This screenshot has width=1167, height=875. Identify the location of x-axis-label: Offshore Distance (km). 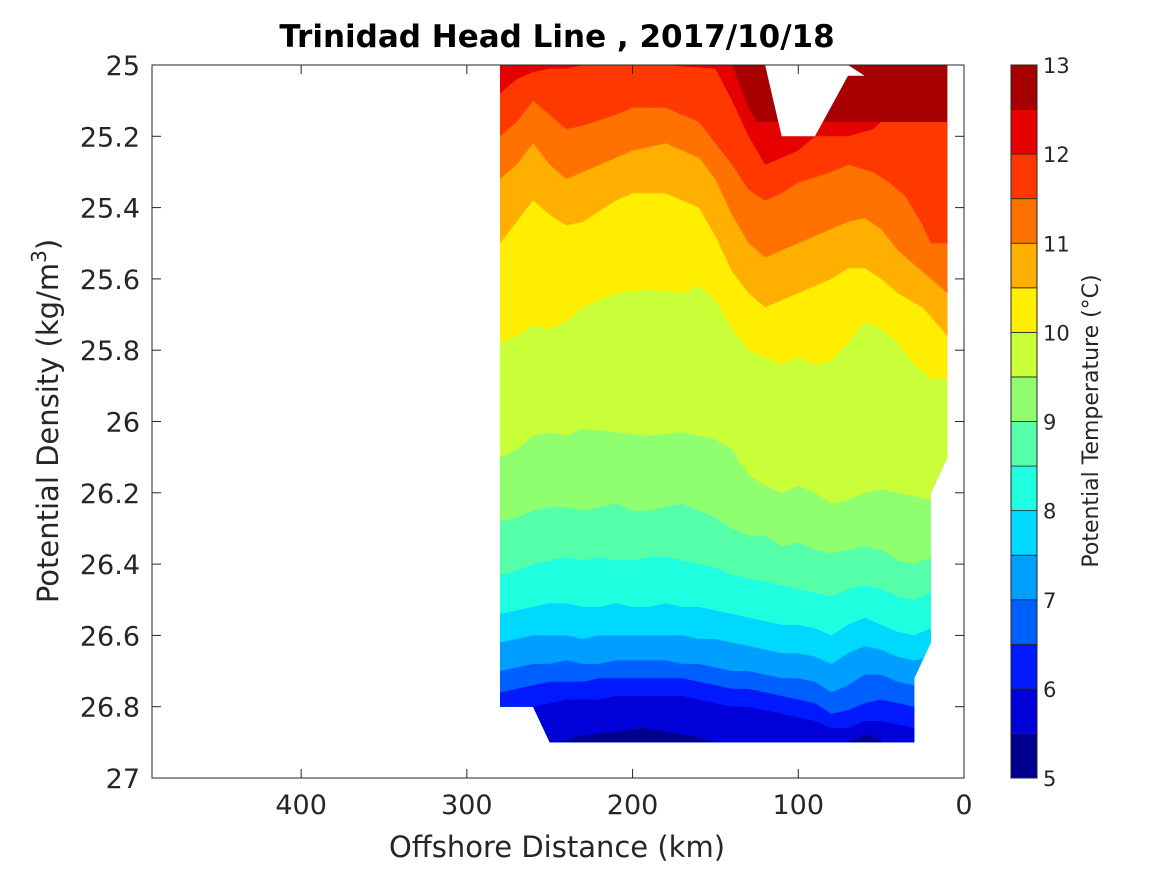
(557, 847).